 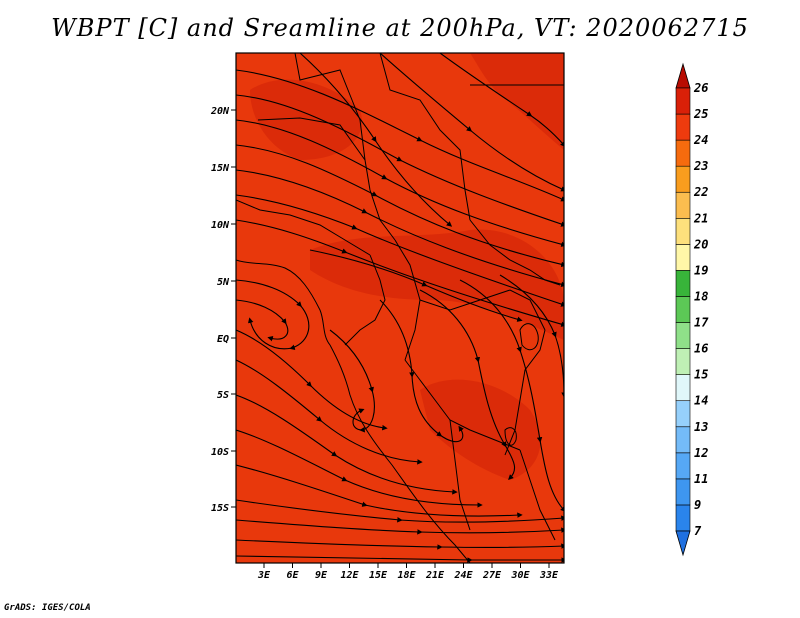 What do you see at coordinates (220, 168) in the screenshot?
I see `lat-tick-label: 15N` at bounding box center [220, 168].